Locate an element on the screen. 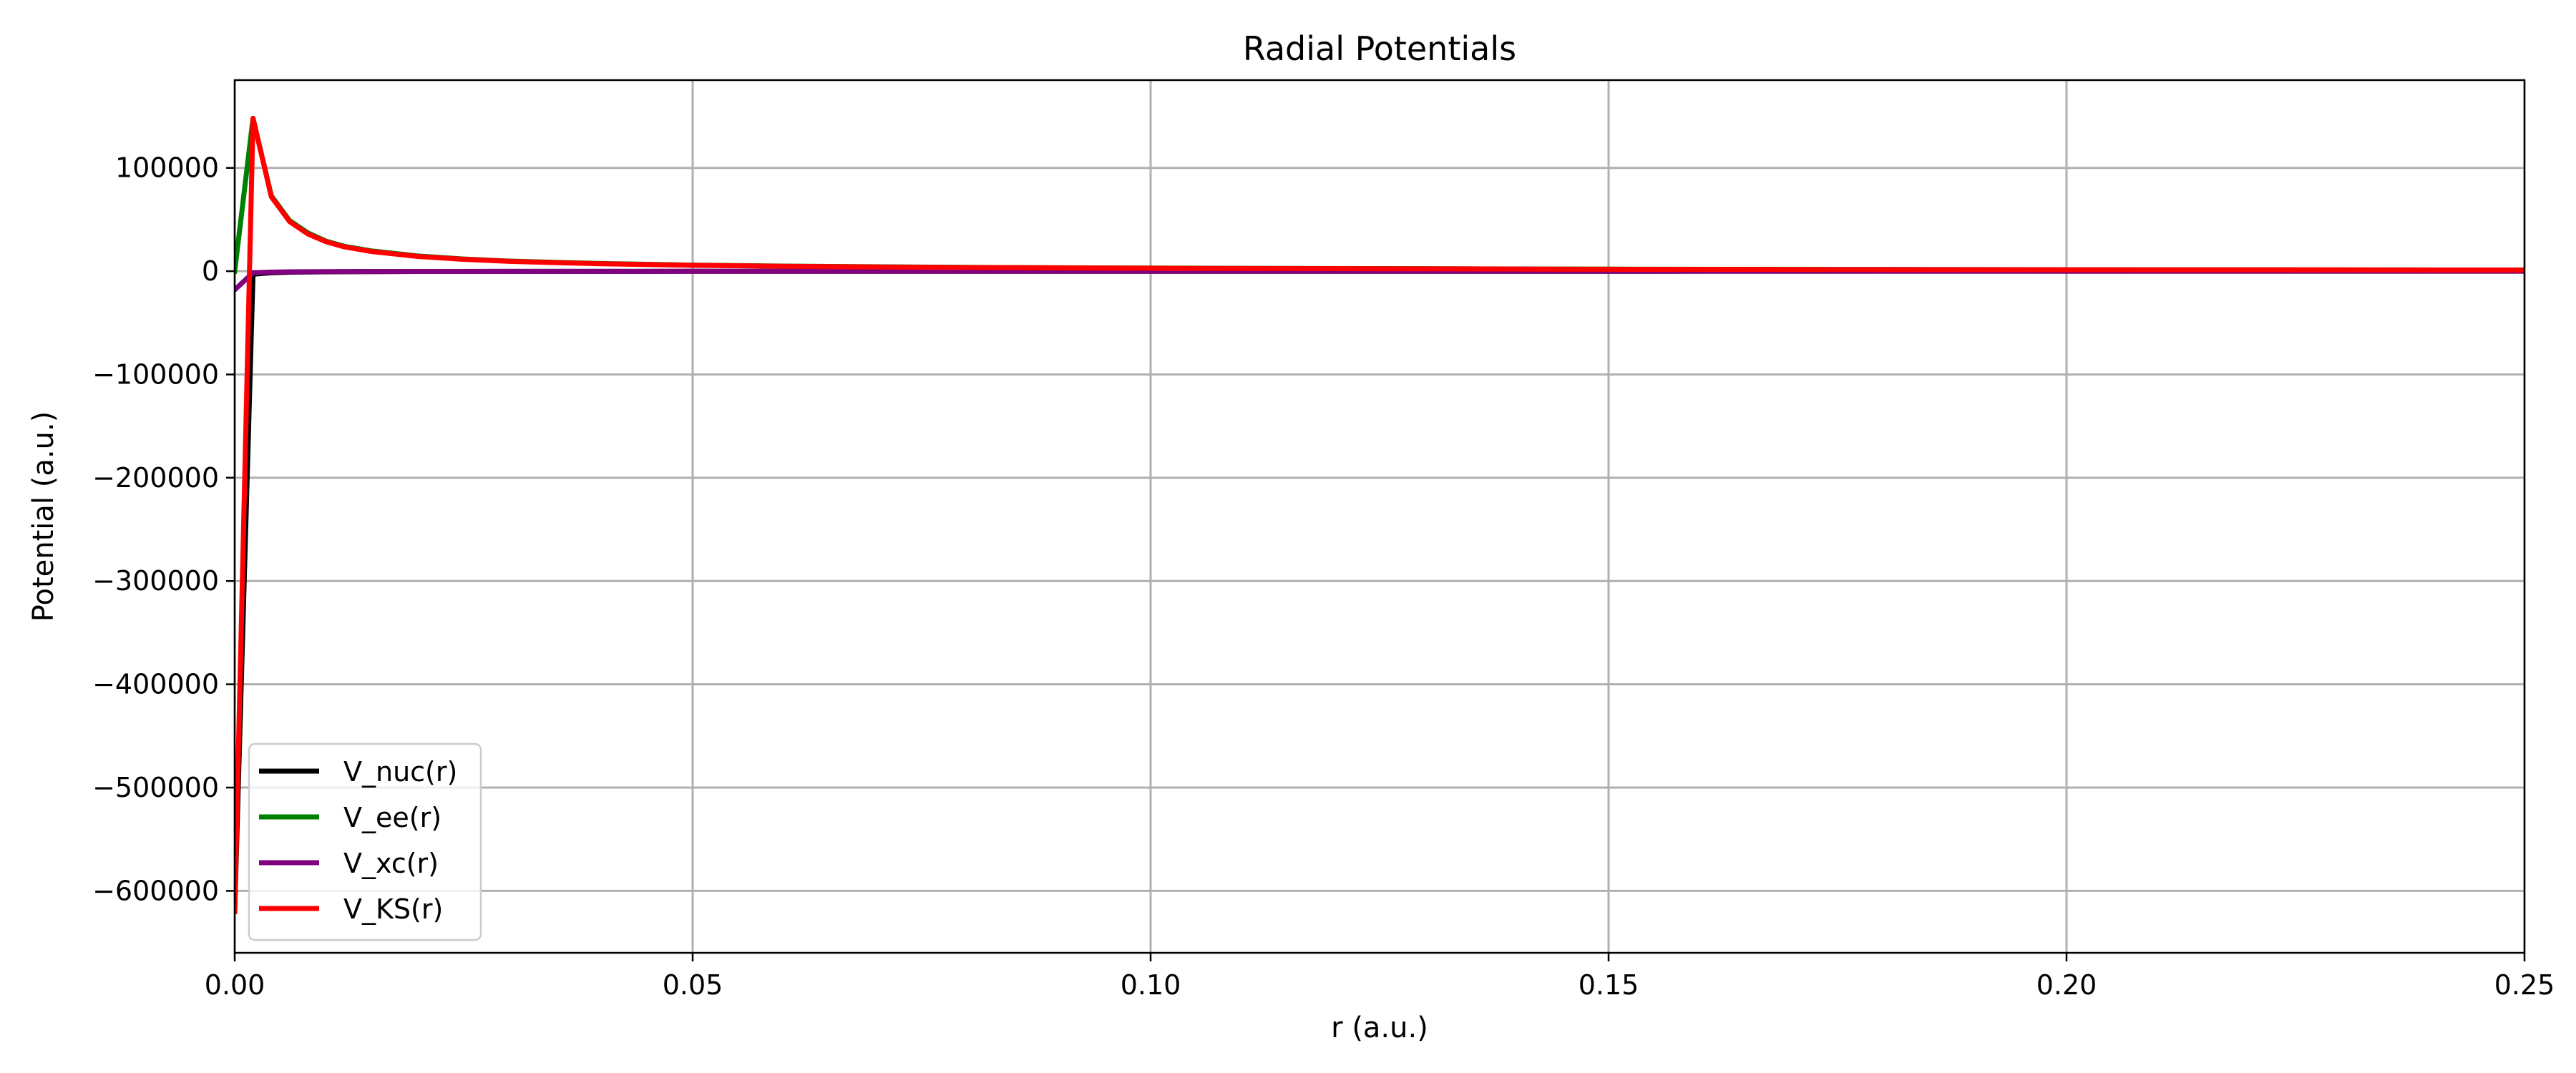 The width and height of the screenshot is (2576, 1073). legend-box is located at coordinates (365, 842).